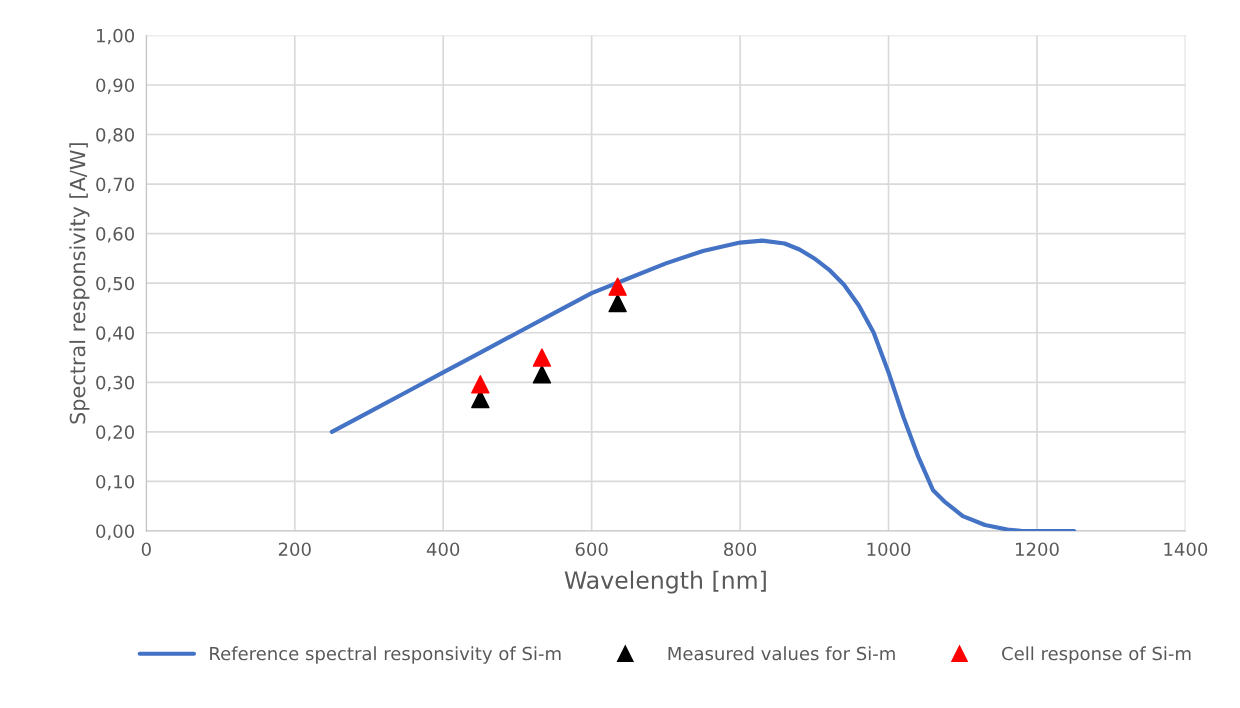 This screenshot has width=1240, height=708. I want to click on x-tick-label: 200, so click(294, 549).